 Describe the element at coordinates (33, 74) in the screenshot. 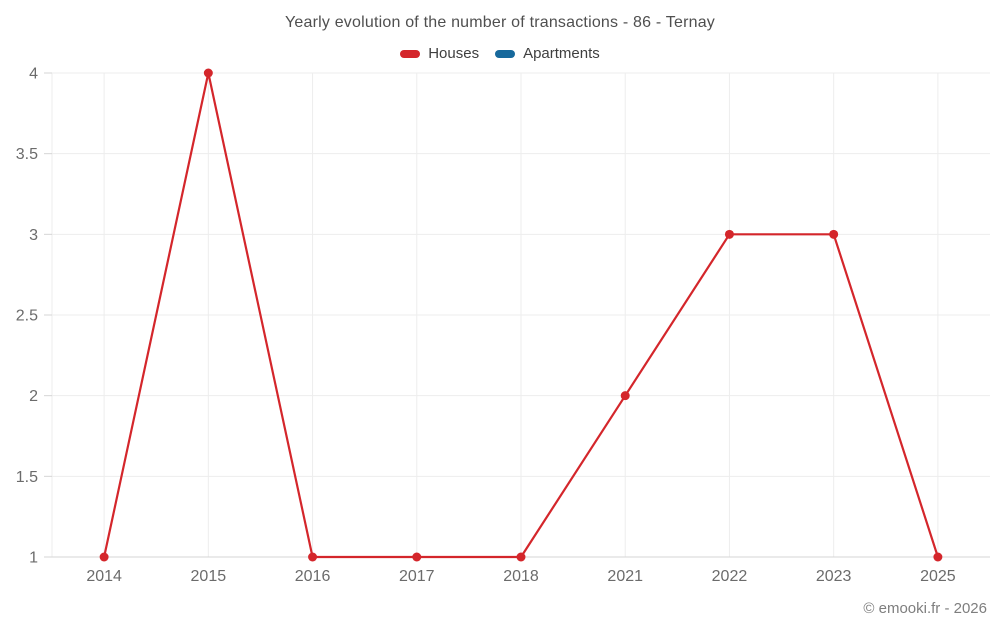

I see `y-axis-label: 4` at that location.